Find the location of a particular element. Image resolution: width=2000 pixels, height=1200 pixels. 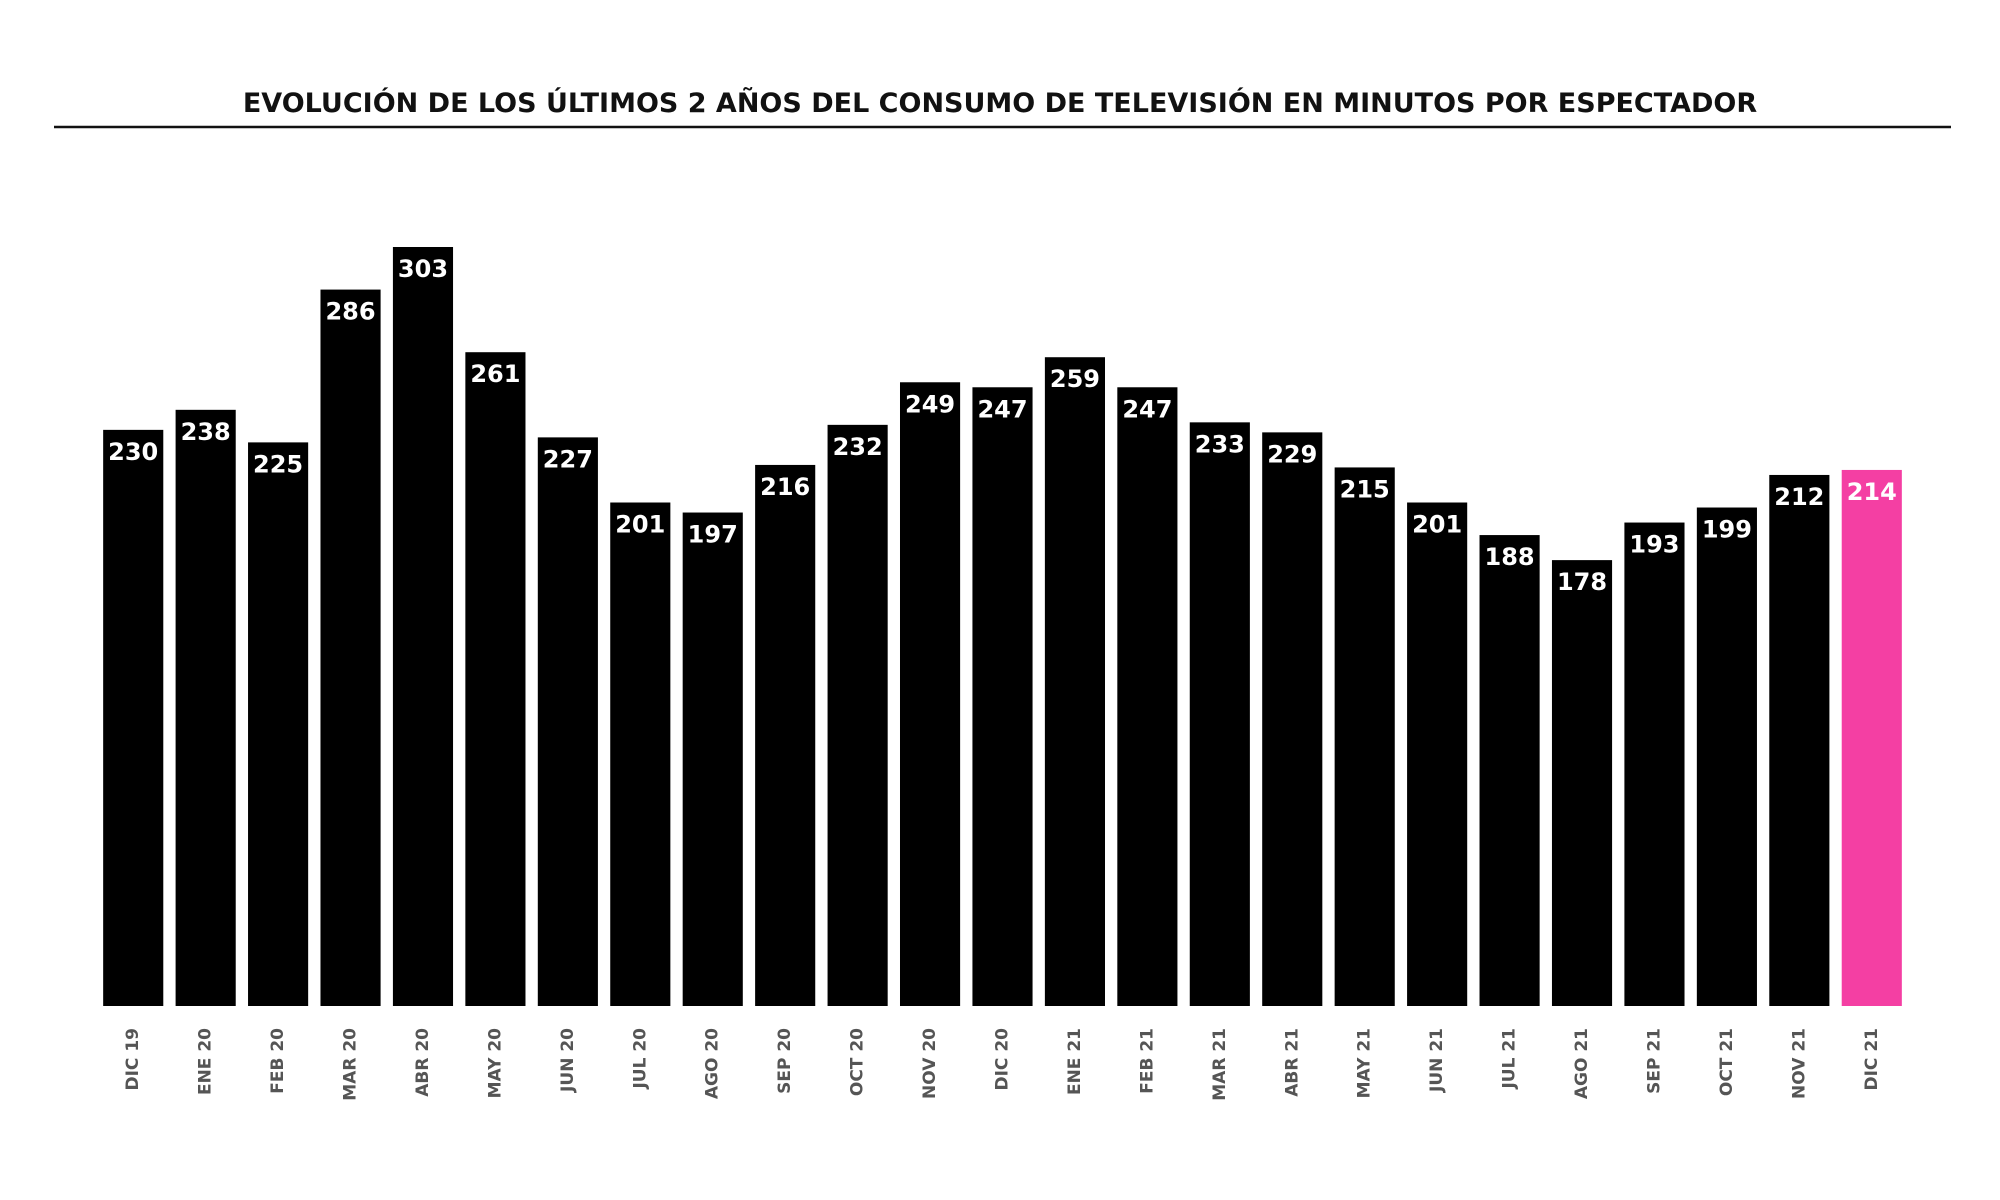

value-label: 193 is located at coordinates (1654, 545).